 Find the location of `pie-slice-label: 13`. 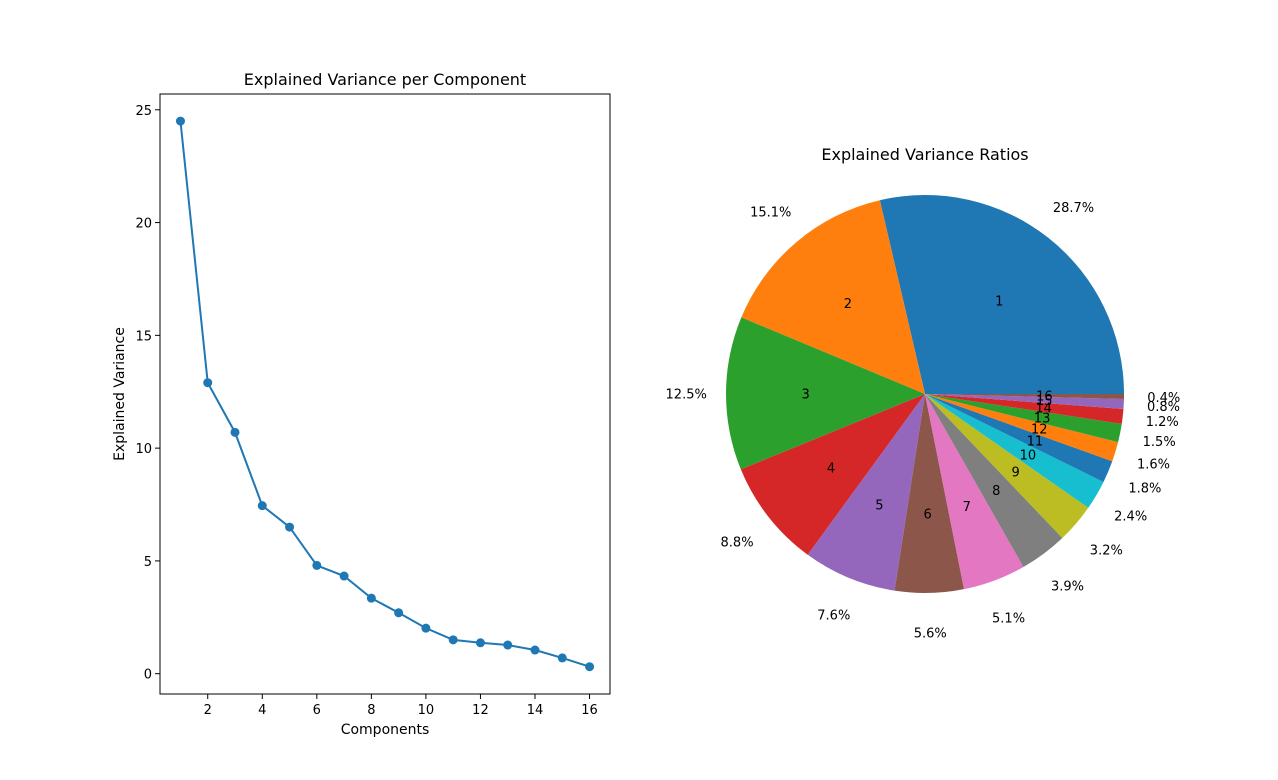

pie-slice-label: 13 is located at coordinates (1042, 418).